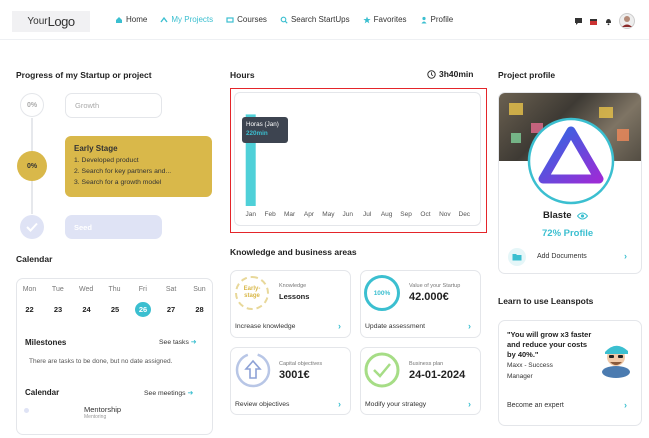 Image resolution: width=649 pixels, height=438 pixels. Describe the element at coordinates (527, 75) in the screenshot. I see `profile-title: Project profile` at that location.